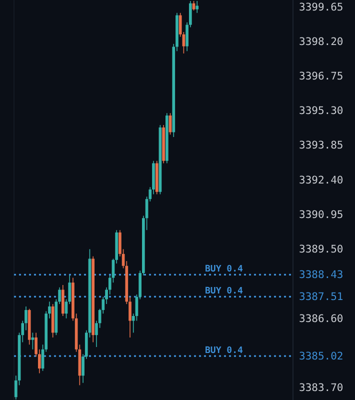  What do you see at coordinates (321, 356) in the screenshot?
I see `y-tick-label: 3385.02` at bounding box center [321, 356].